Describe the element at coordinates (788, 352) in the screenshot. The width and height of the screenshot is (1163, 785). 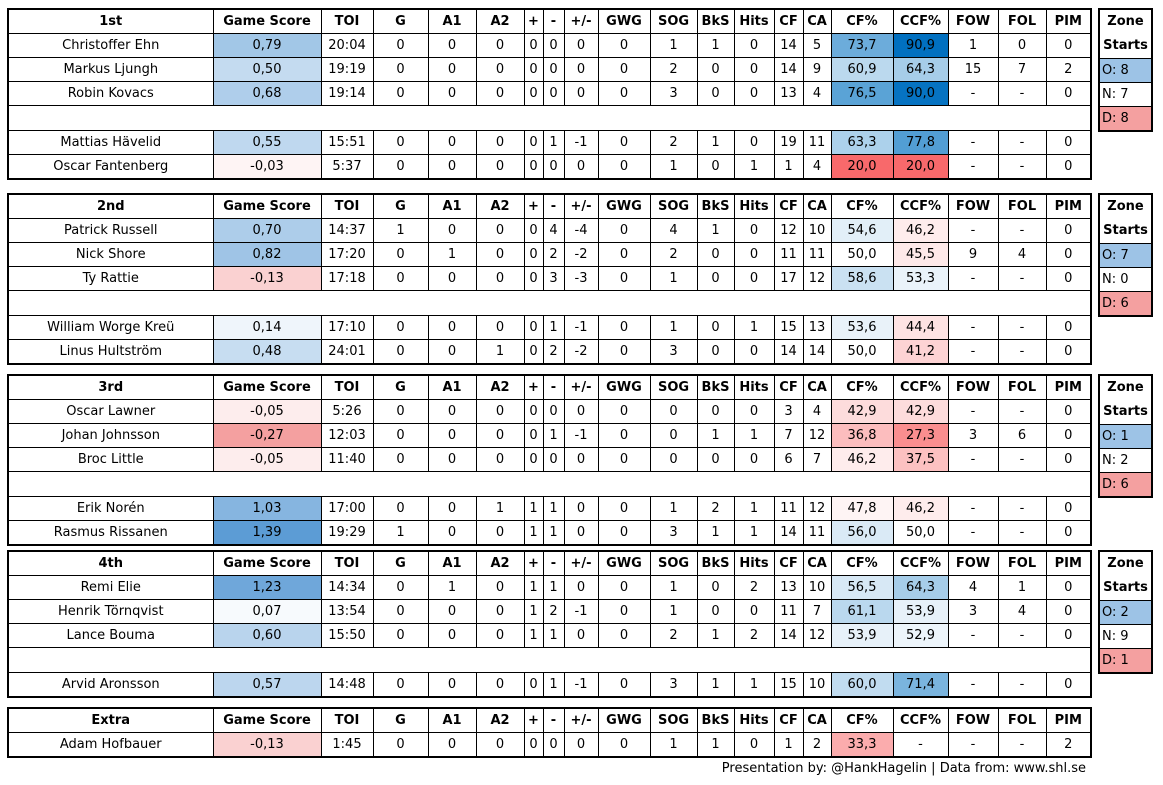
I see `cf-cell: 14` at that location.